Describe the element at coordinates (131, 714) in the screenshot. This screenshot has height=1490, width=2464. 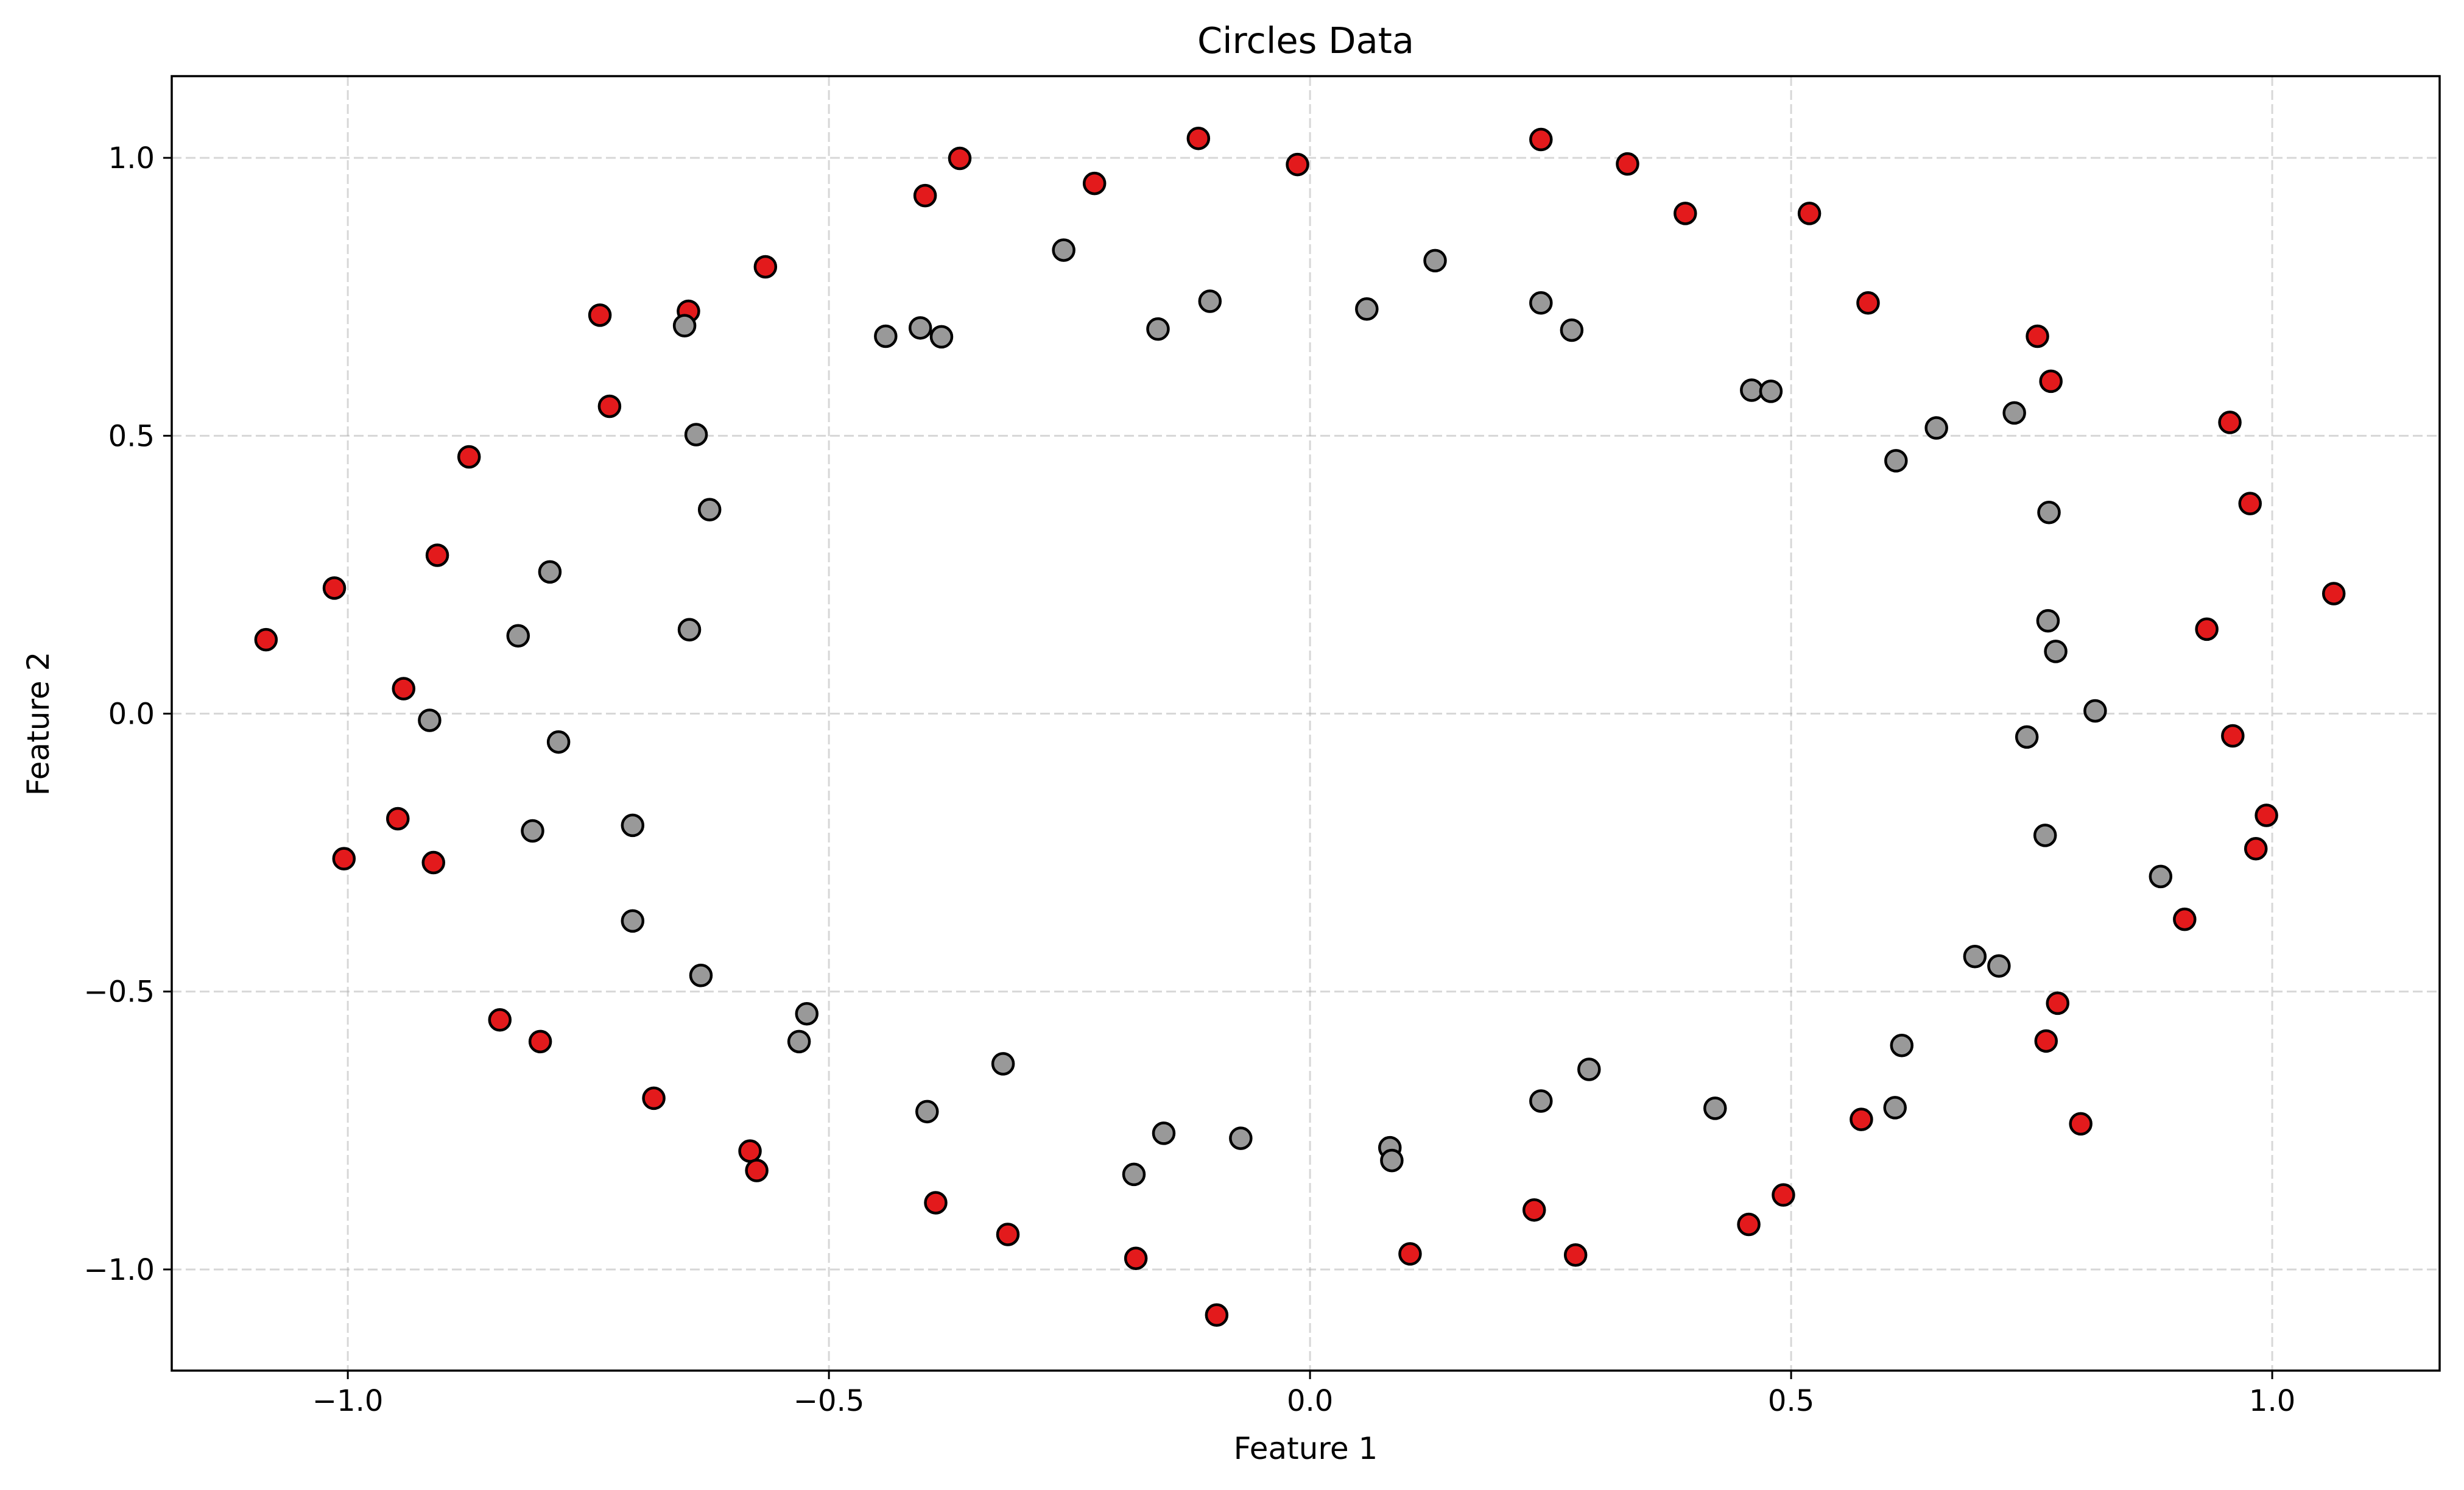
I see `y-tick-label: 0.0` at that location.